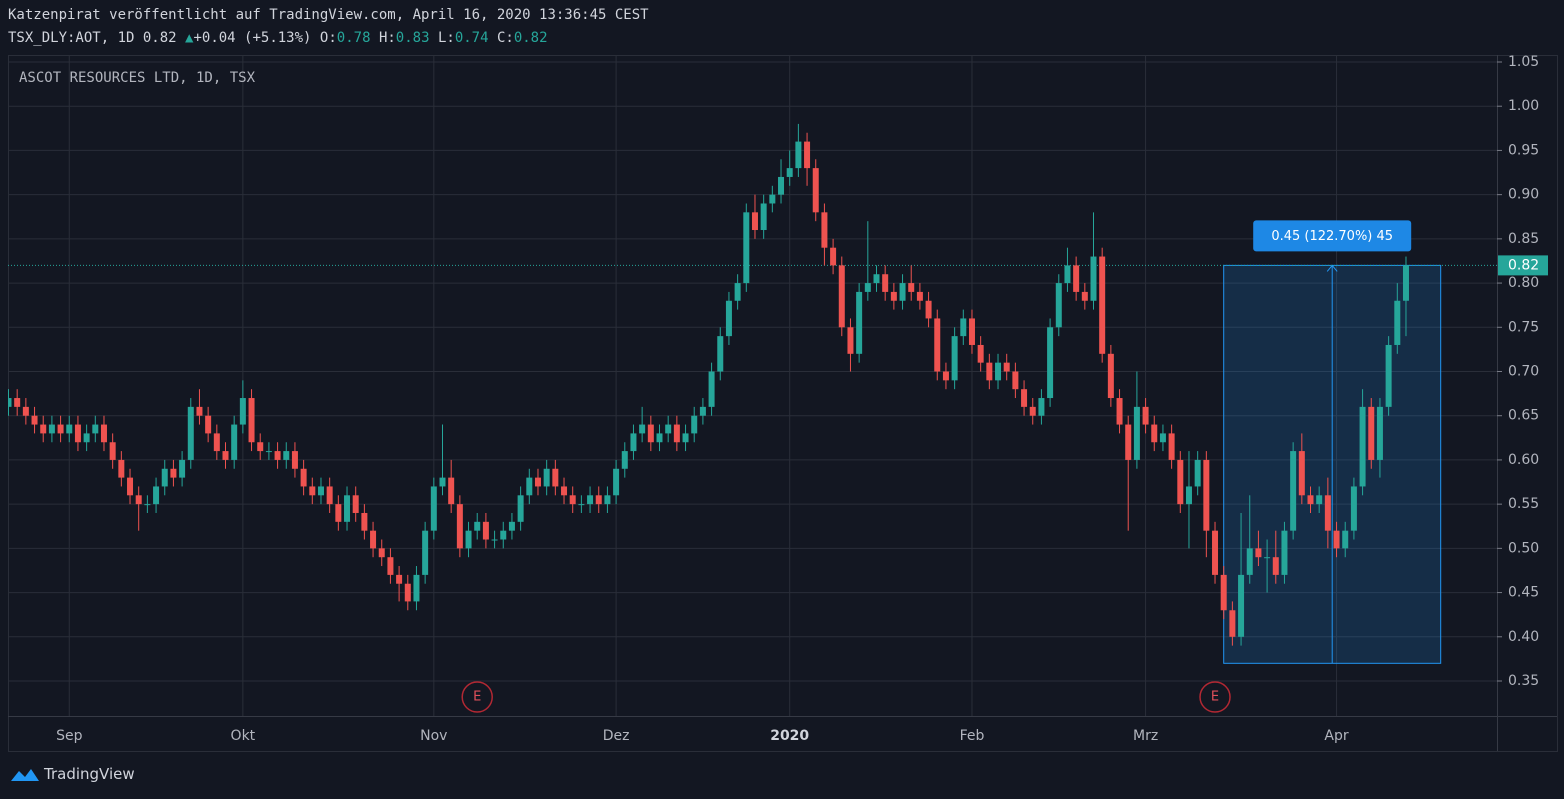  I want to click on change: +0.04 (+5.13%), so click(252, 38).